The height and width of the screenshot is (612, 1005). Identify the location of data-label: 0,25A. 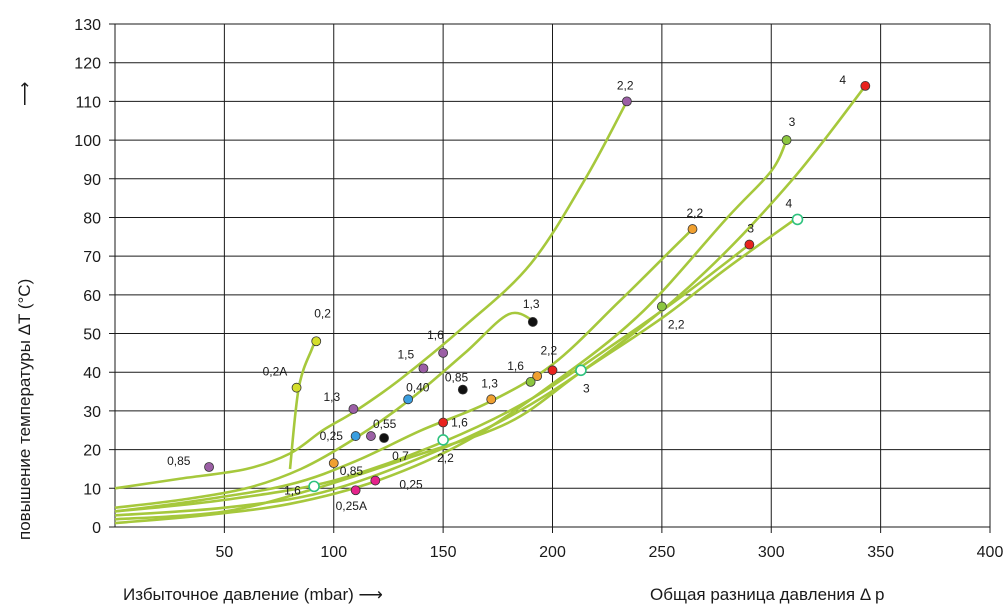
(351, 506).